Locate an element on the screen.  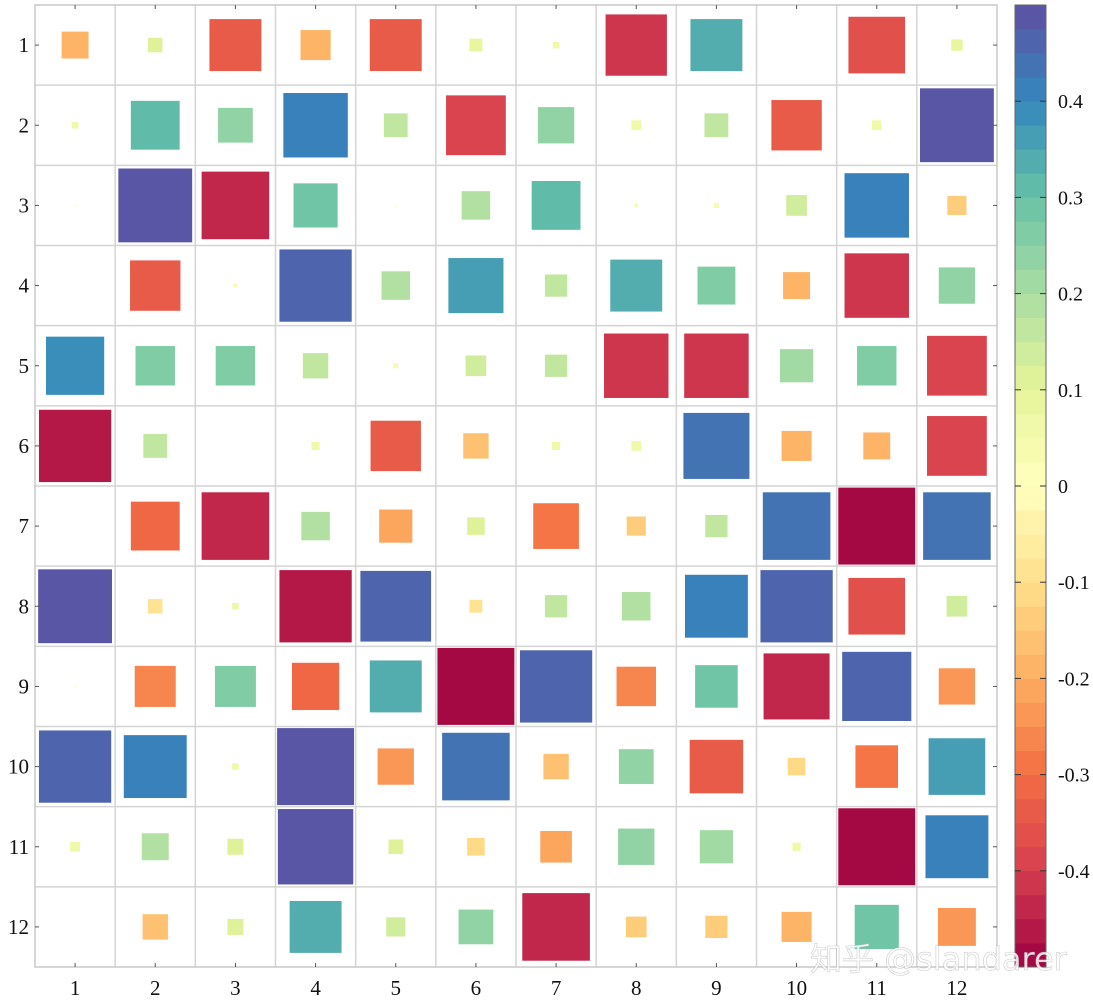
colorbar-tick-label: 0.3 is located at coordinates (1070, 198).